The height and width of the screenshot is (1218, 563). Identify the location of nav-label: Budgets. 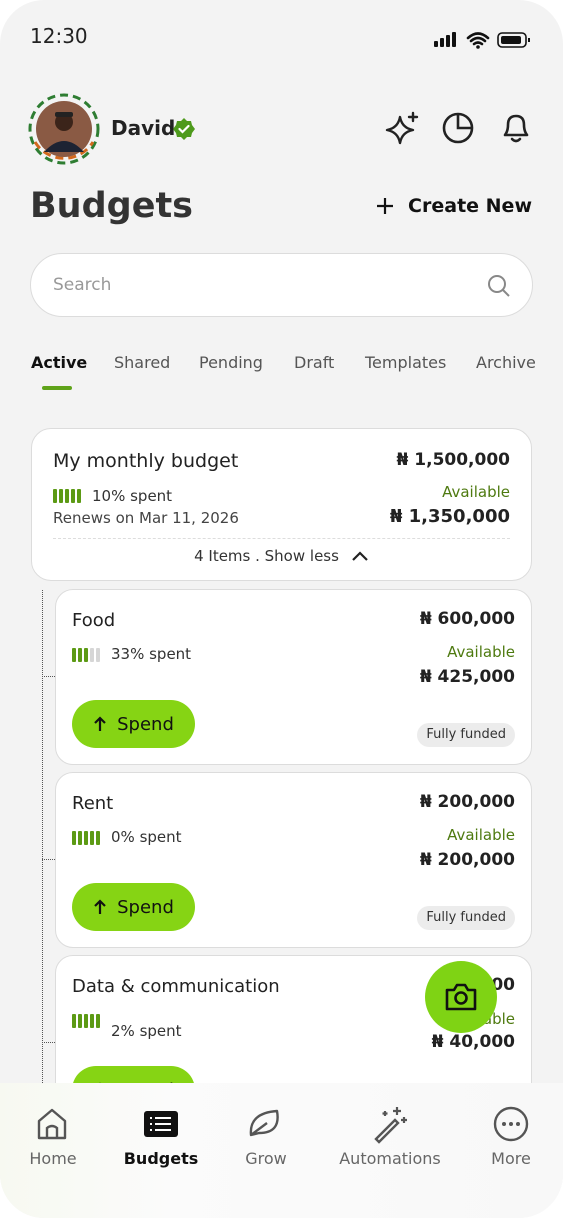
(161, 1158).